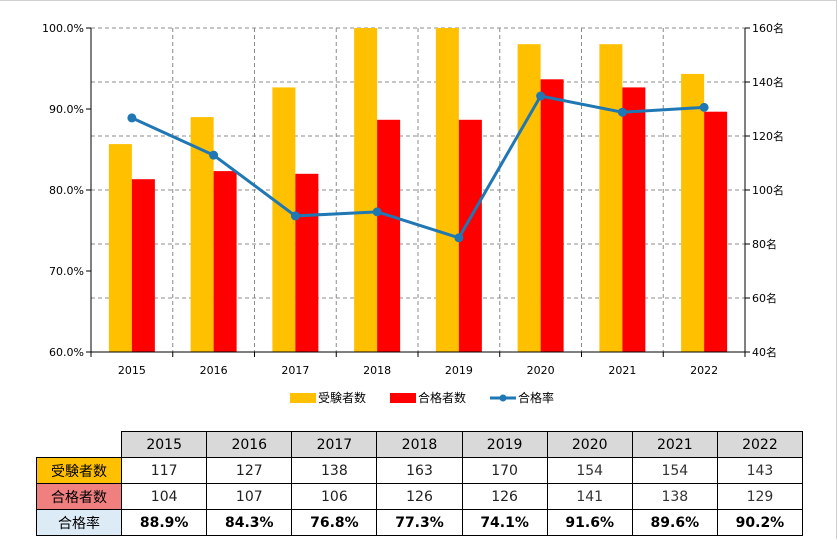  Describe the element at coordinates (63, 28) in the screenshot. I see `left-tick-label: 100.0%` at that location.